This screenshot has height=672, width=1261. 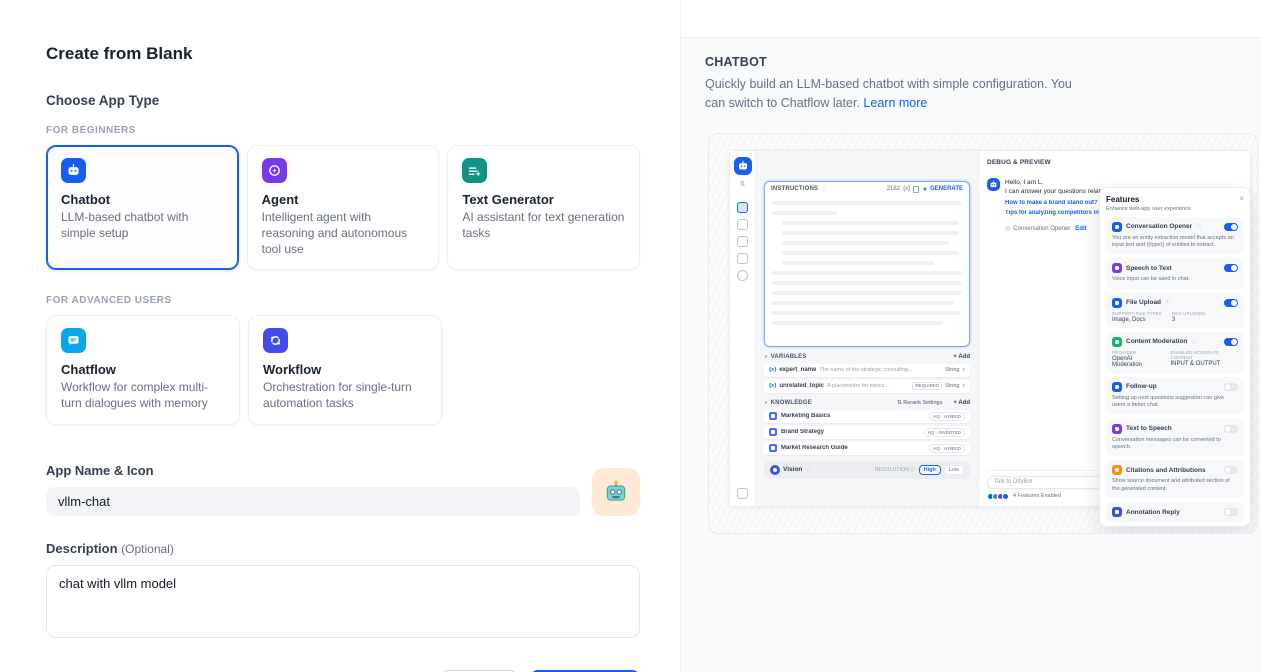 I want to click on app-name-label: App Name & Icon, so click(x=100, y=471).